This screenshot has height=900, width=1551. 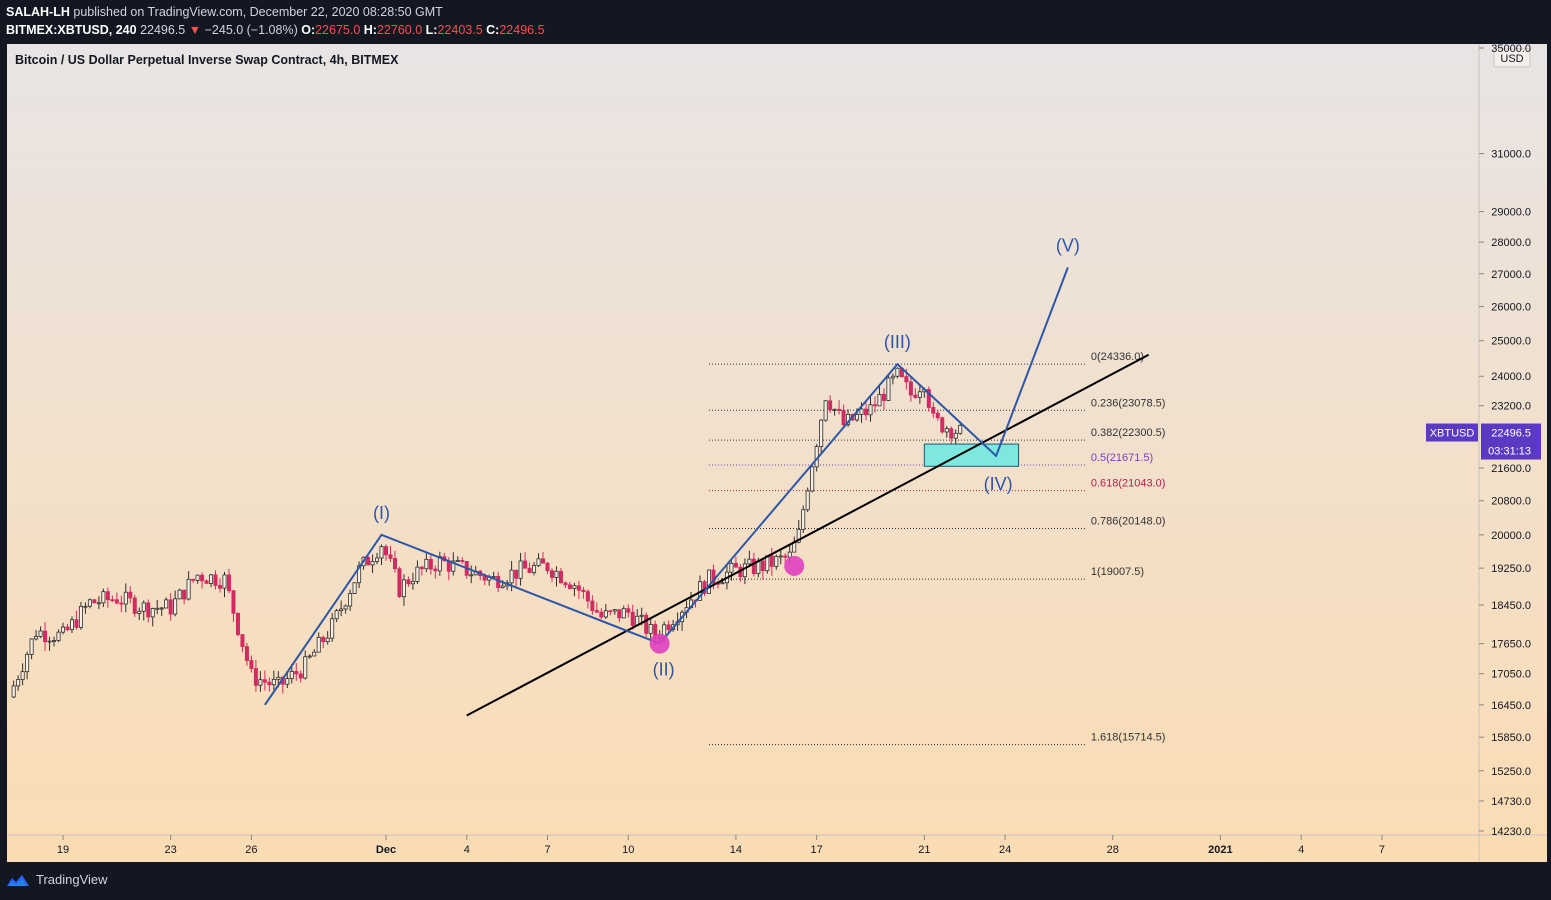 What do you see at coordinates (1511, 502) in the screenshot?
I see `y-tick-label: 20800.0` at bounding box center [1511, 502].